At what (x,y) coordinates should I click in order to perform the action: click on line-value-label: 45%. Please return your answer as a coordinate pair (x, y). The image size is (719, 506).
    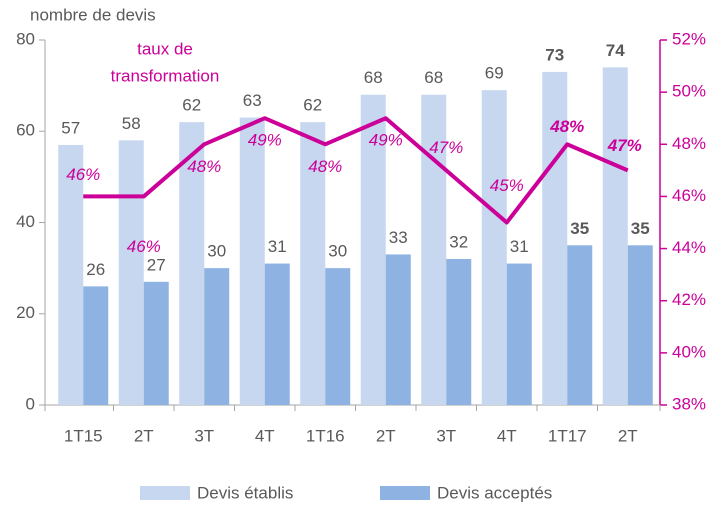
    Looking at the image, I should click on (507, 185).